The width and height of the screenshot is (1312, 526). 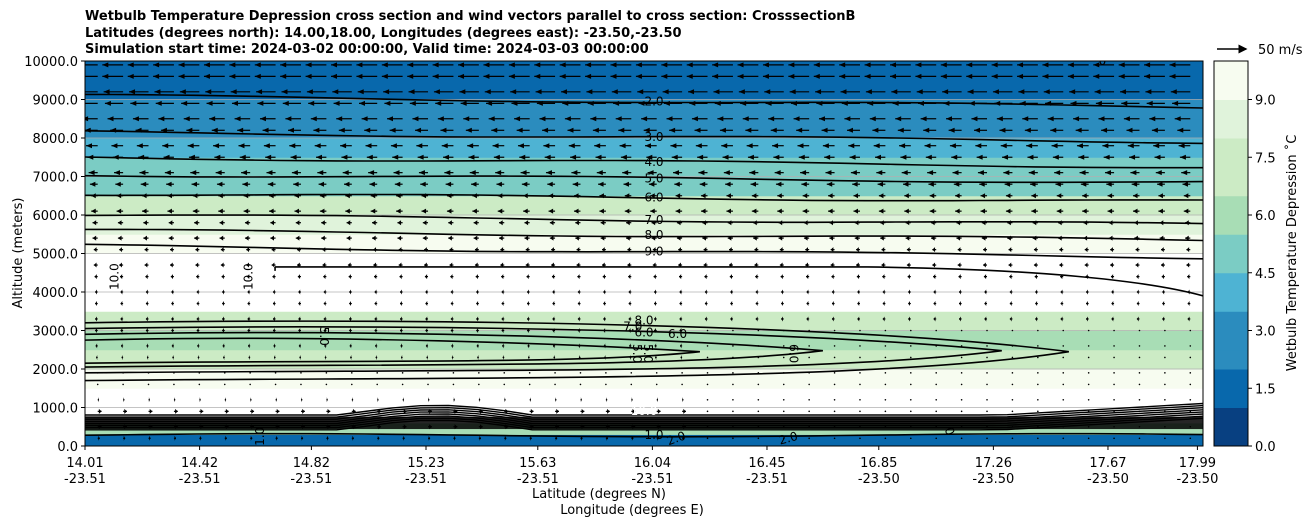 What do you see at coordinates (324, 336) in the screenshot?
I see `contour-label: 5.0` at bounding box center [324, 336].